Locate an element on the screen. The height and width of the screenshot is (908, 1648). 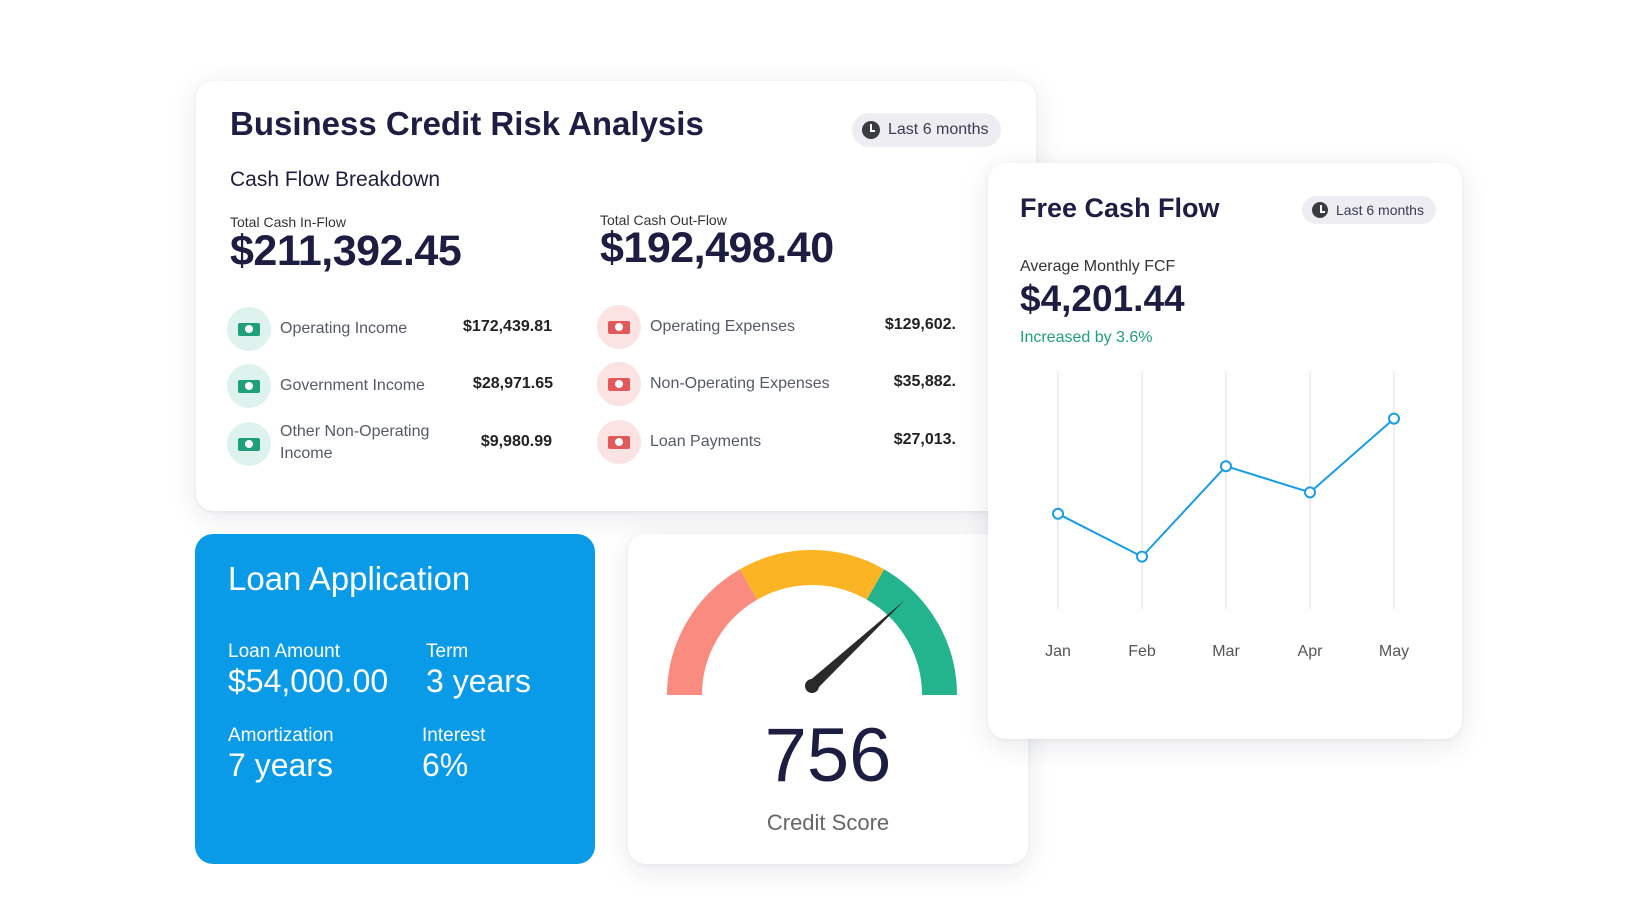
cash-flow-subtitle: Cash Flow Breakdown is located at coordinates (335, 179).